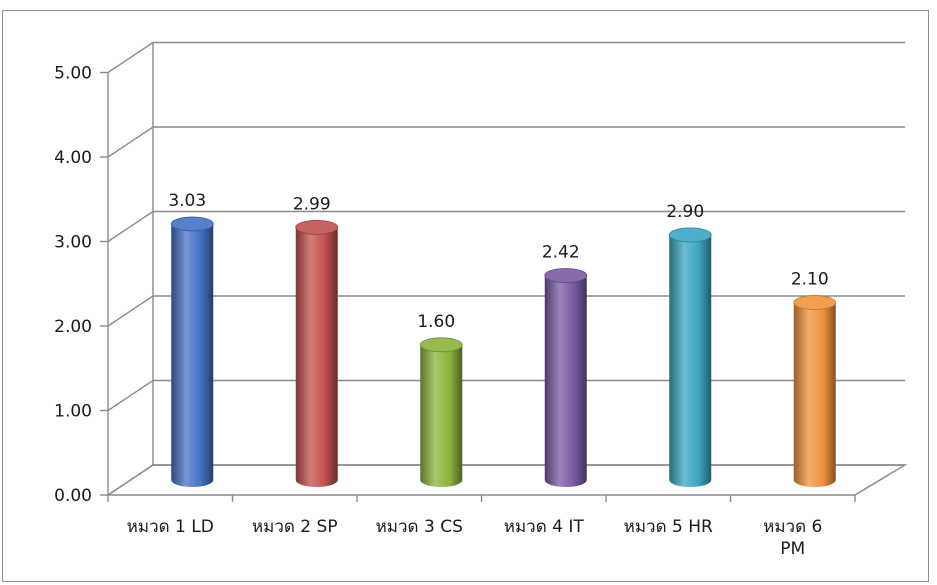 The width and height of the screenshot is (937, 585). I want to click on data-label: 2.99, so click(312, 204).